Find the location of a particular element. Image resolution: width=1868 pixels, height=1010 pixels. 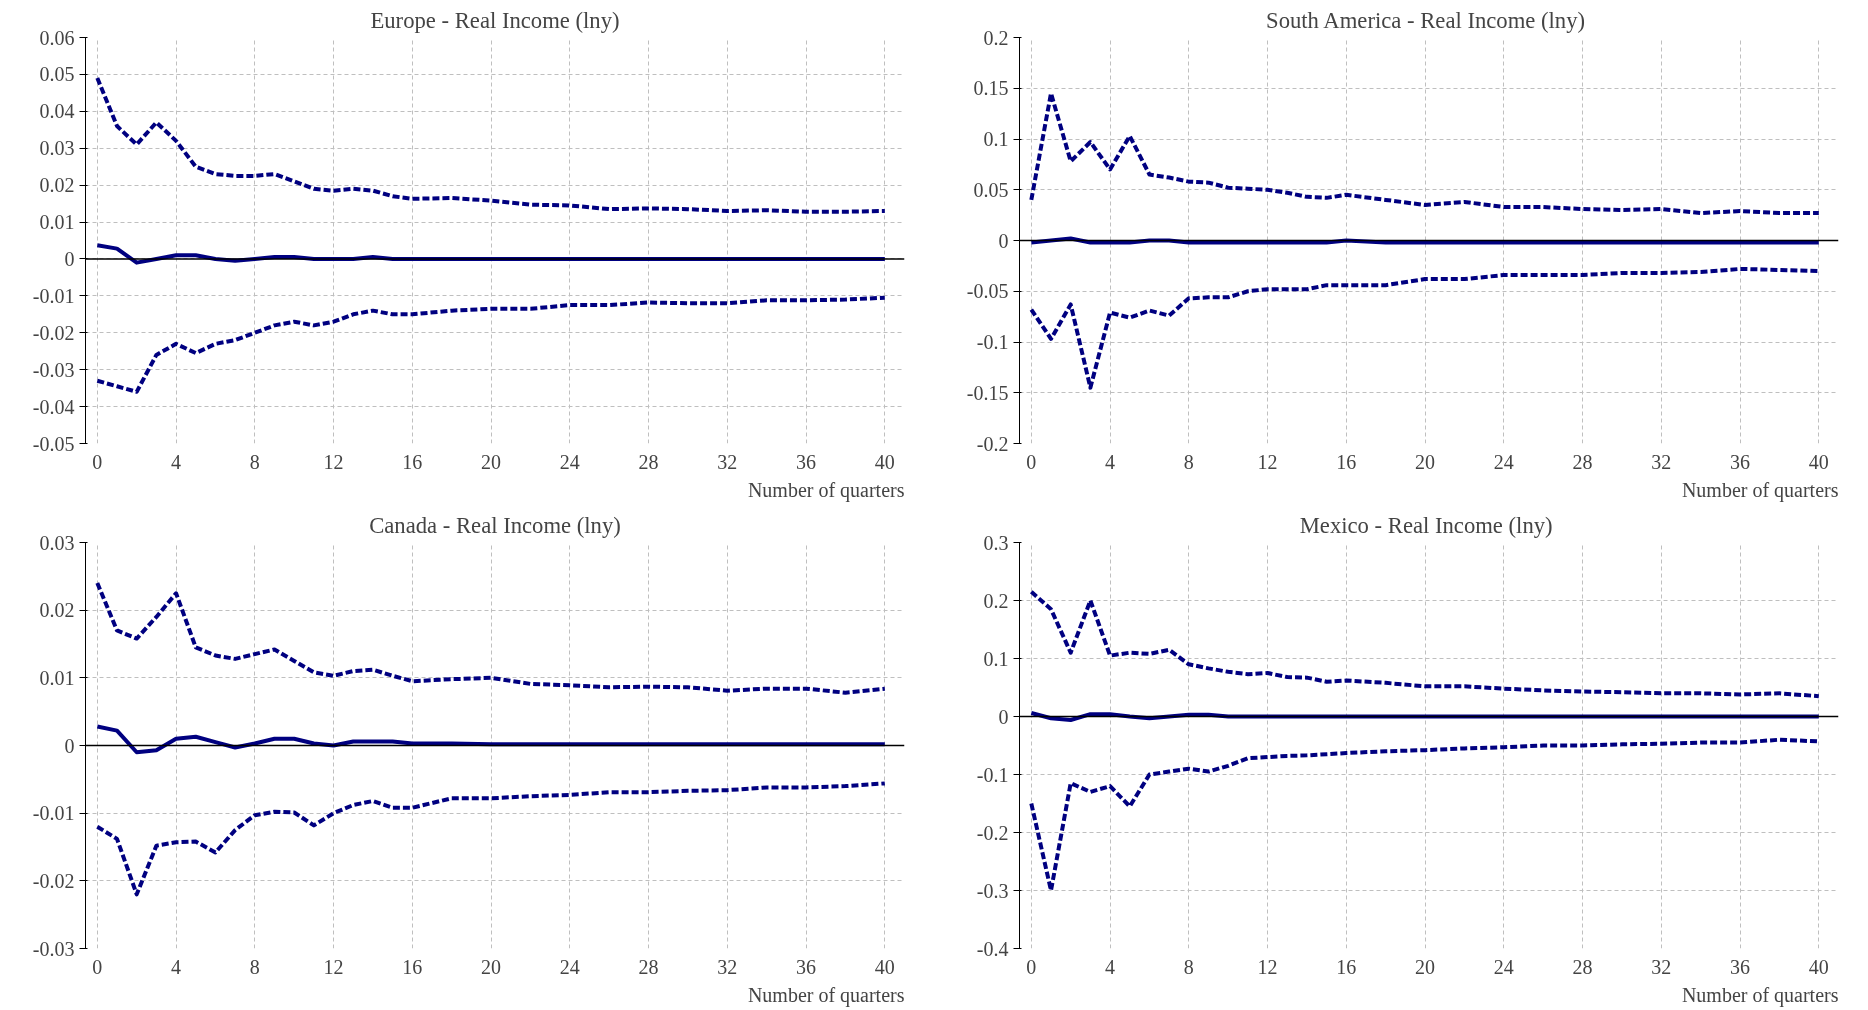

chart-title: South America - Real Income (lny) is located at coordinates (1426, 20).